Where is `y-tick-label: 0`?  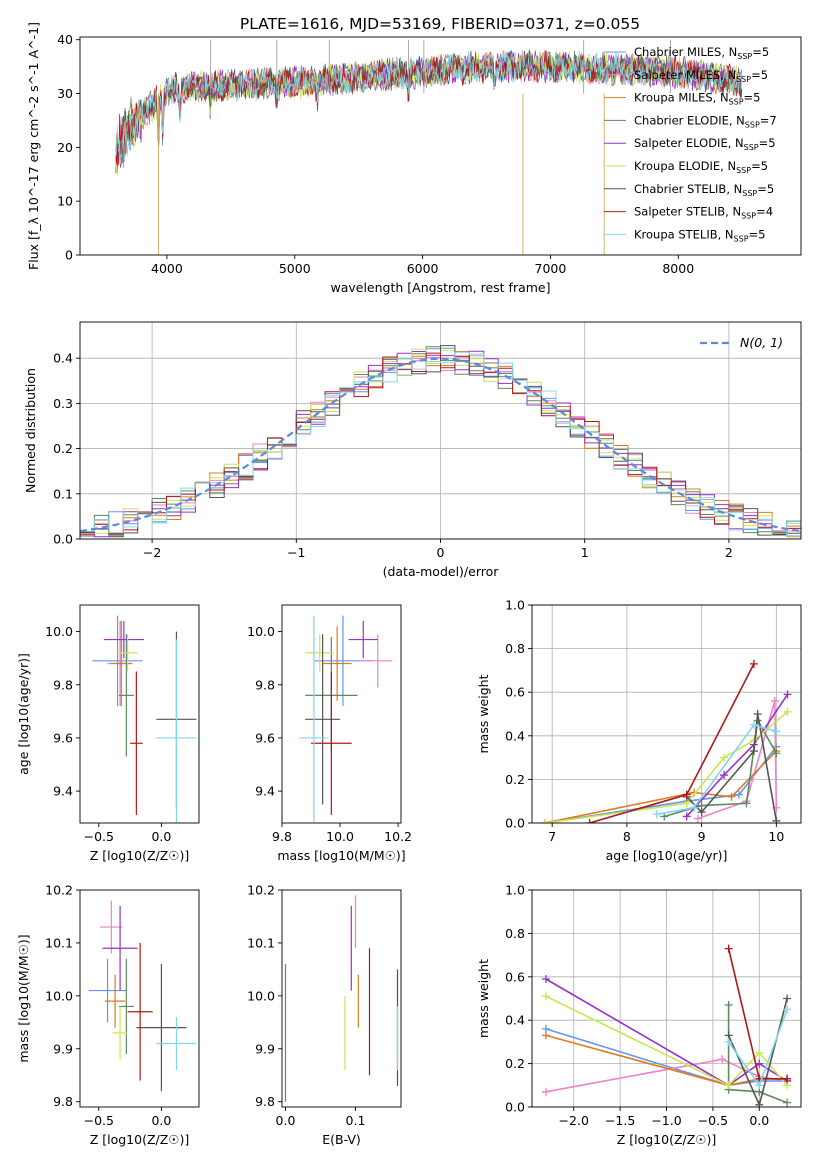
y-tick-label: 0 is located at coordinates (69, 255).